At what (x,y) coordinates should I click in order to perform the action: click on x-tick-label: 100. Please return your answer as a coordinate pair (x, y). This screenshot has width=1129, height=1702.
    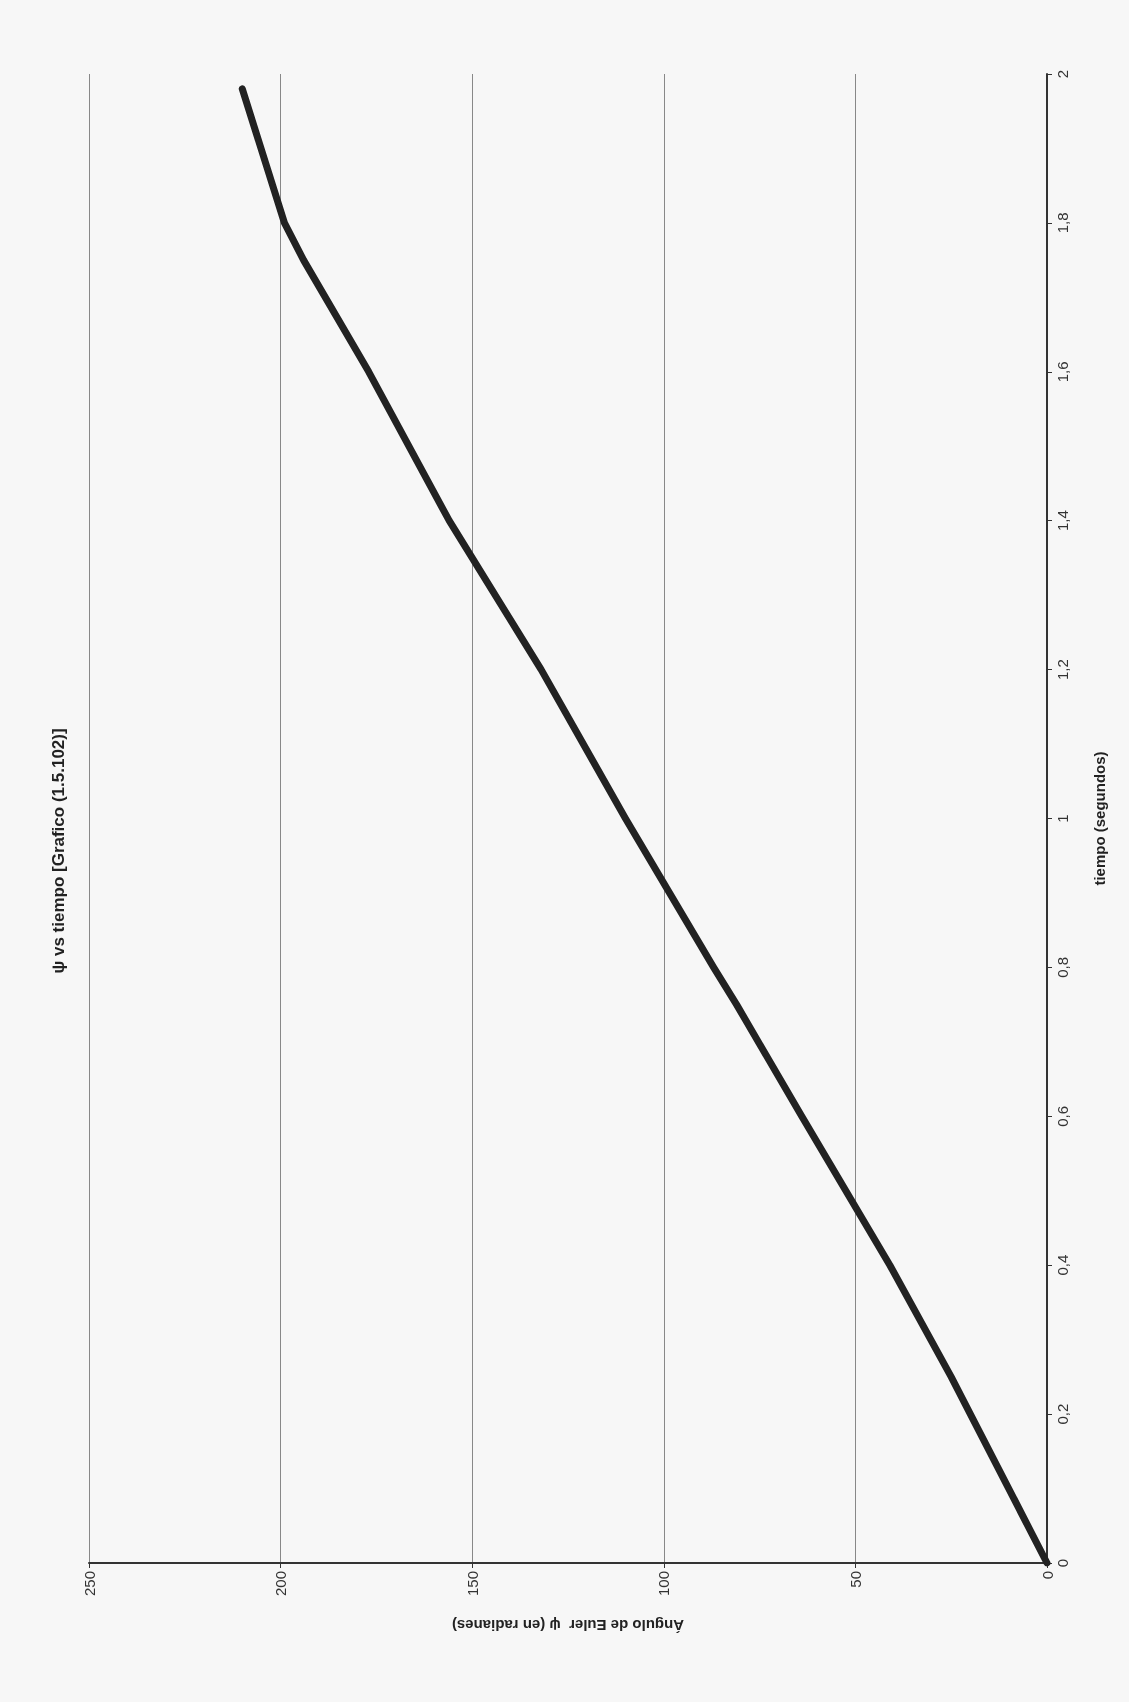
    Looking at the image, I should click on (664, 1584).